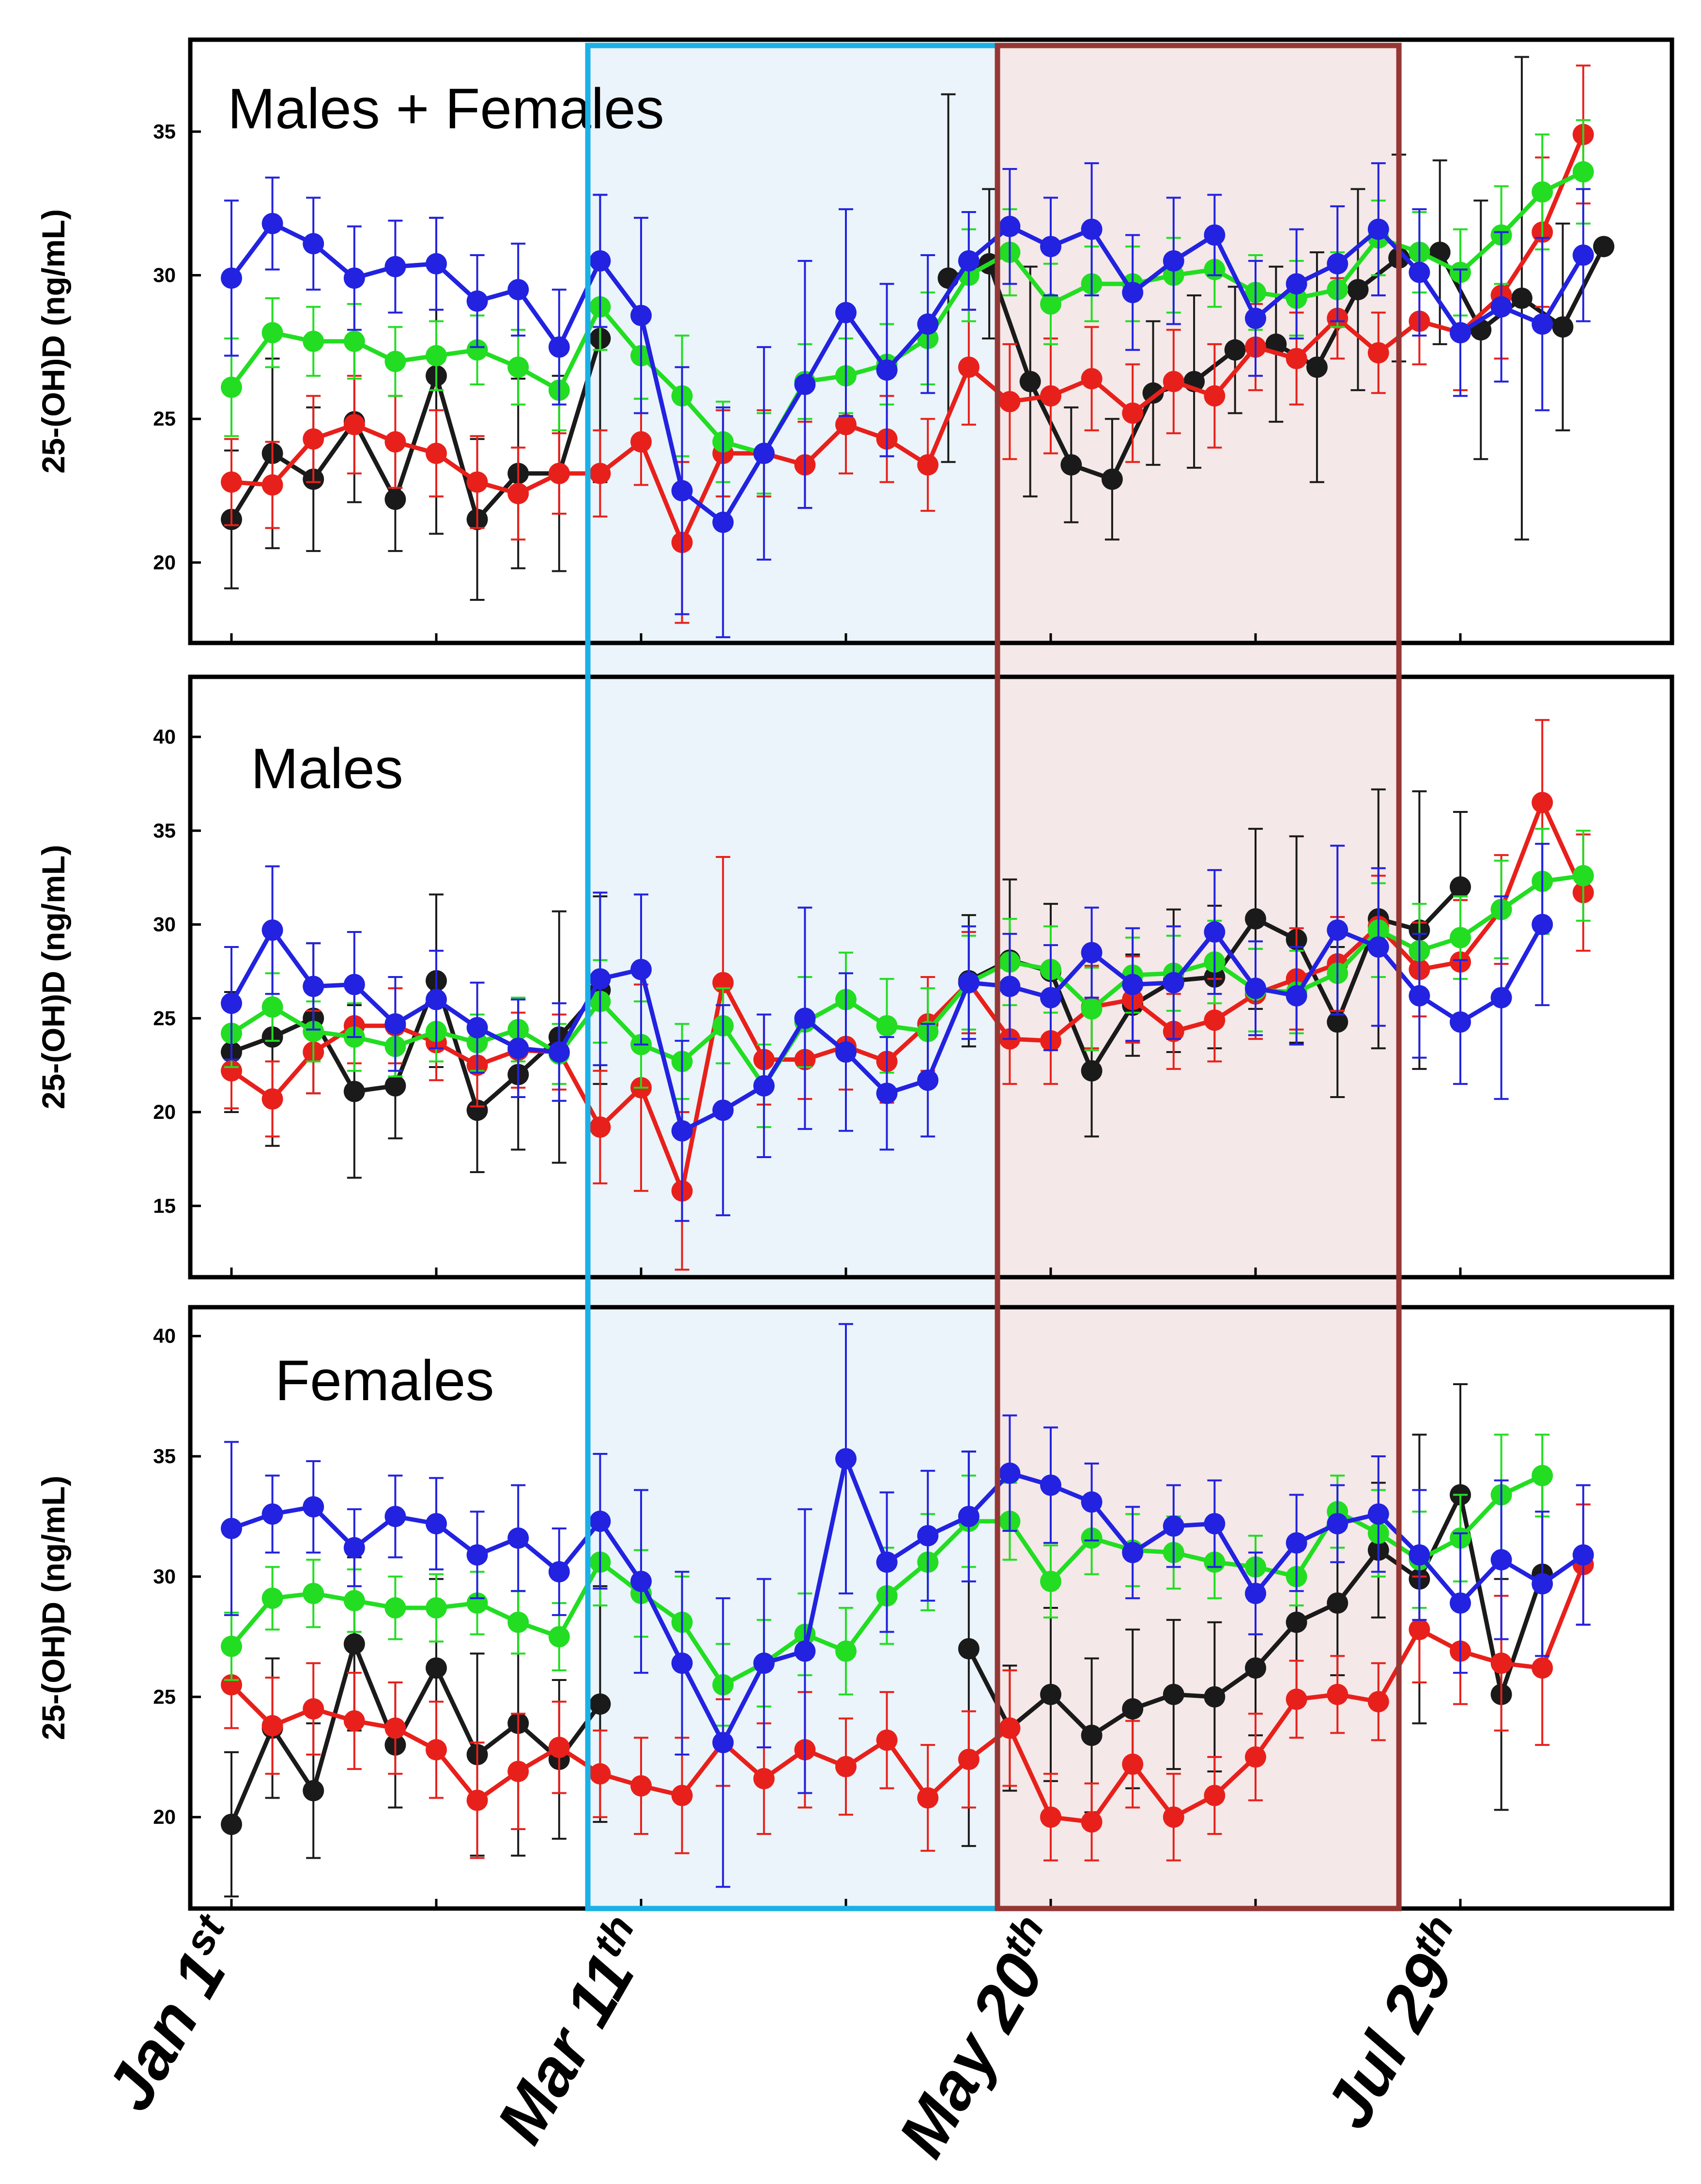 This screenshot has width=1701, height=2184. I want to click on x-date-label: May 20th, so click(980, 2039).